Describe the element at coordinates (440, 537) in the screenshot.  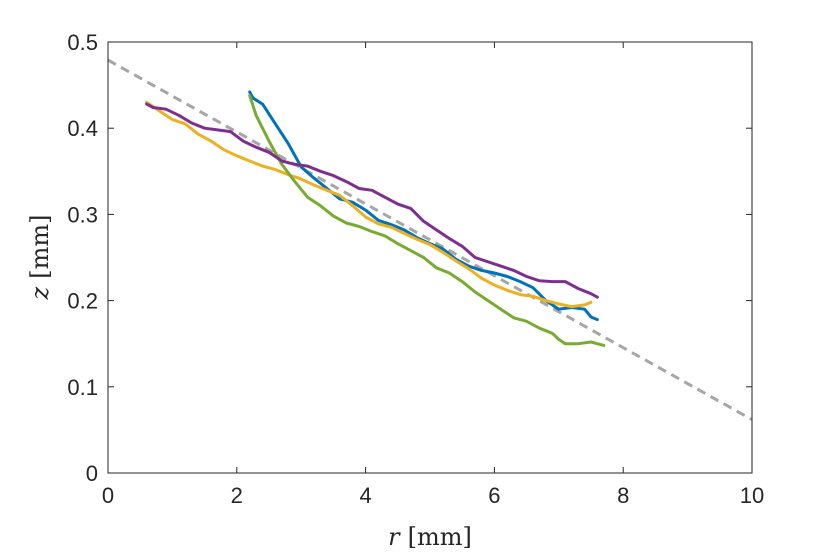
I see `x-axis-unit: [mm]` at that location.